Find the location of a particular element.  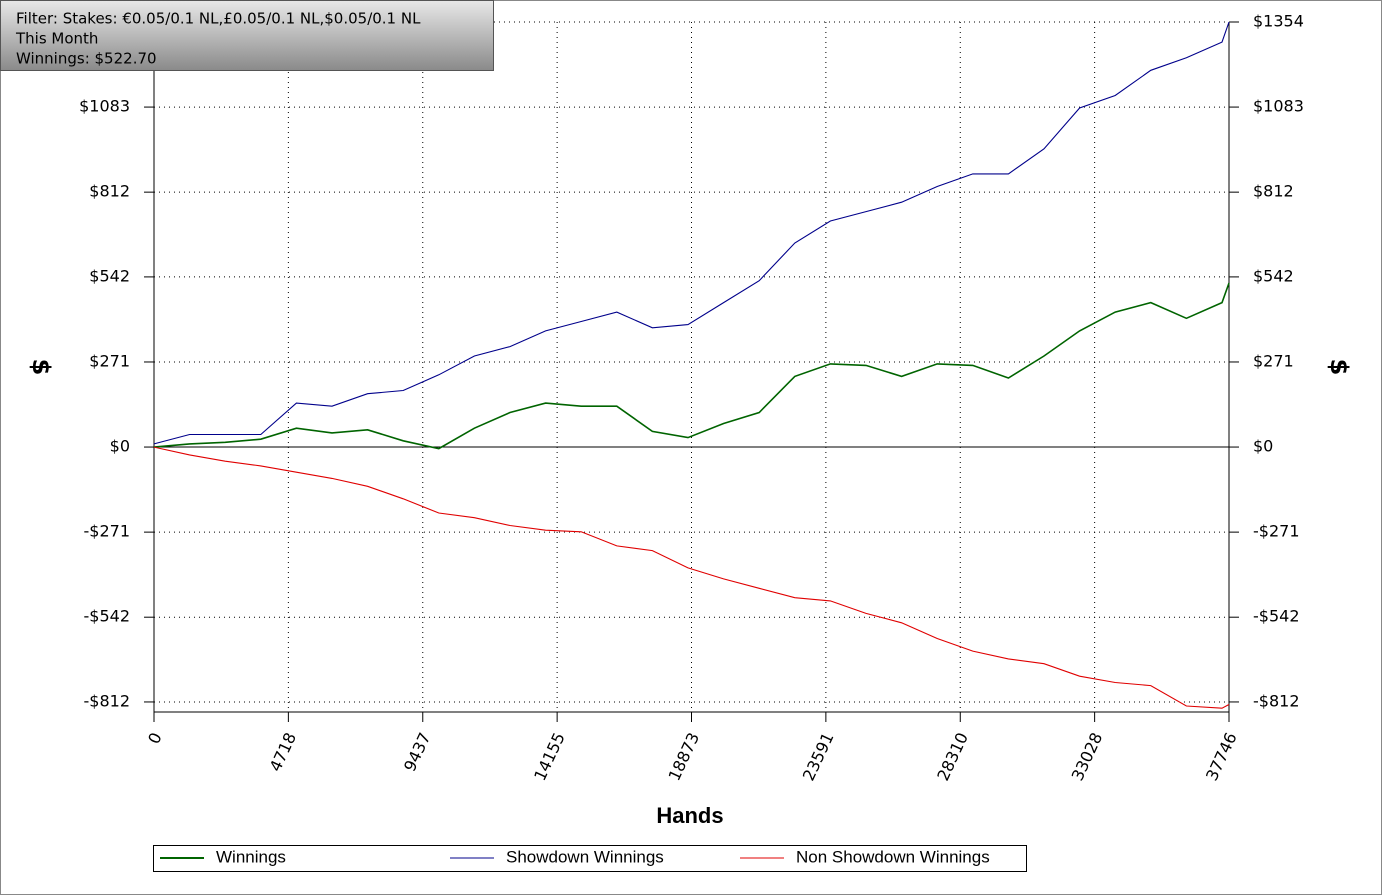

series-line is located at coordinates (691, 366).